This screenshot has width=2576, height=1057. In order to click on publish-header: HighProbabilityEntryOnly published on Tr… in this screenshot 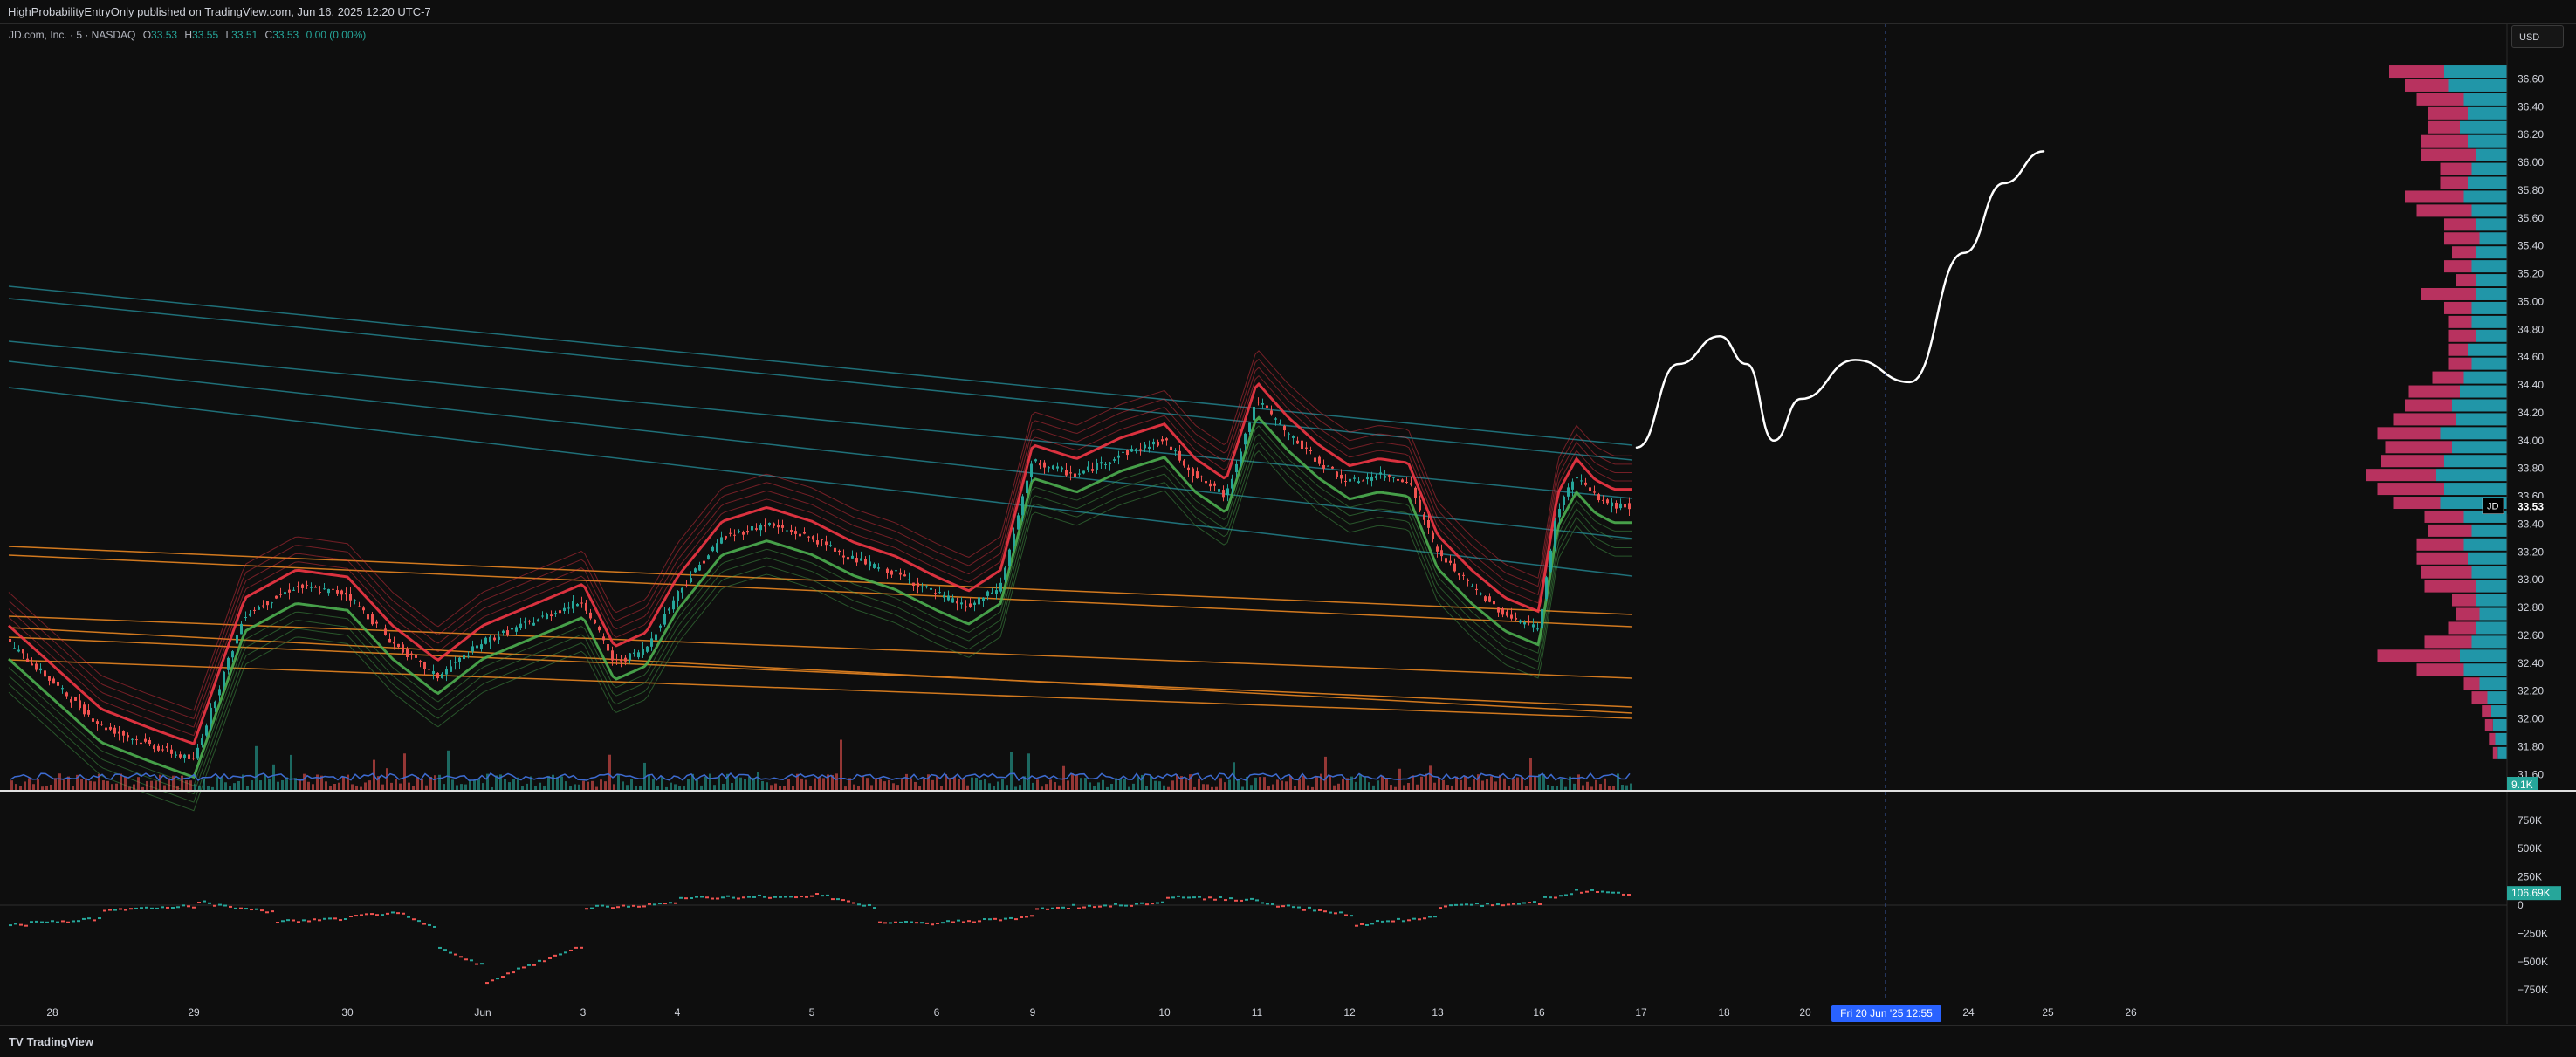, I will do `click(1288, 12)`.